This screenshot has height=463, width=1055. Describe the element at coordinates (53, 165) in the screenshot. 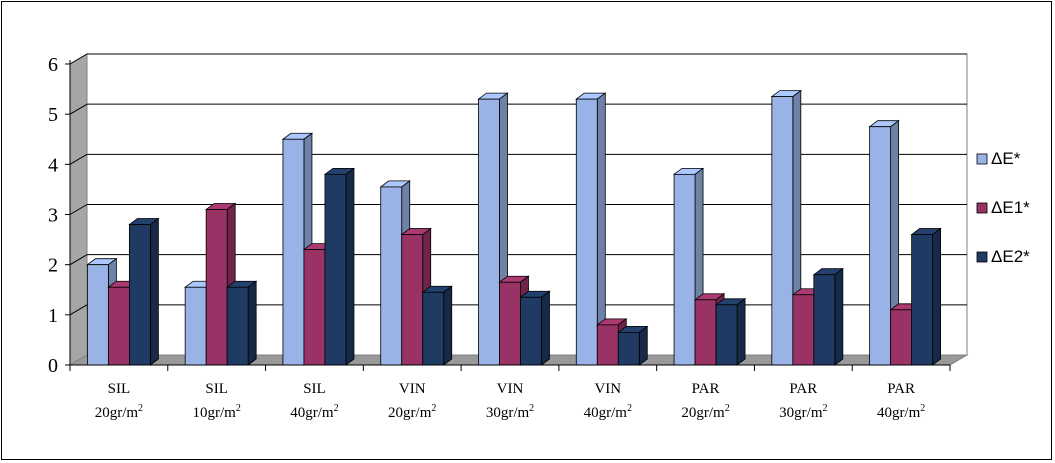

I see `y-tick-label: 4` at that location.